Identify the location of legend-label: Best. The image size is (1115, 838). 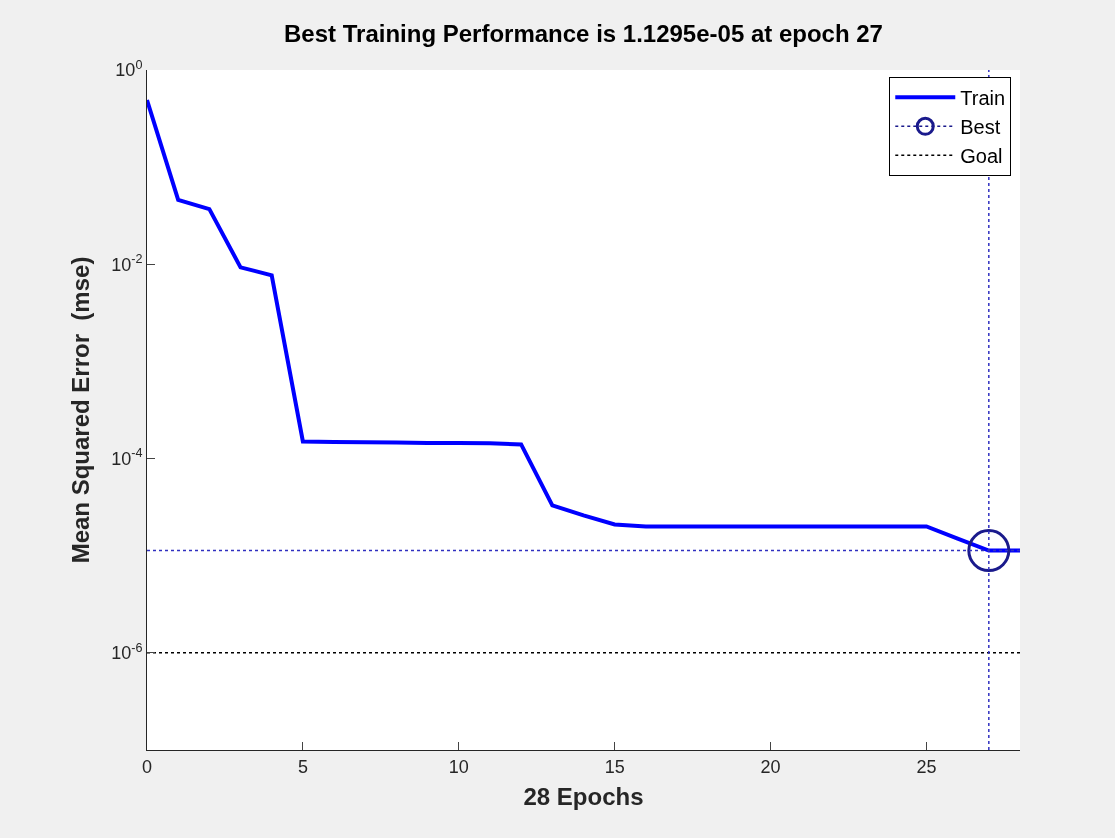
(980, 127).